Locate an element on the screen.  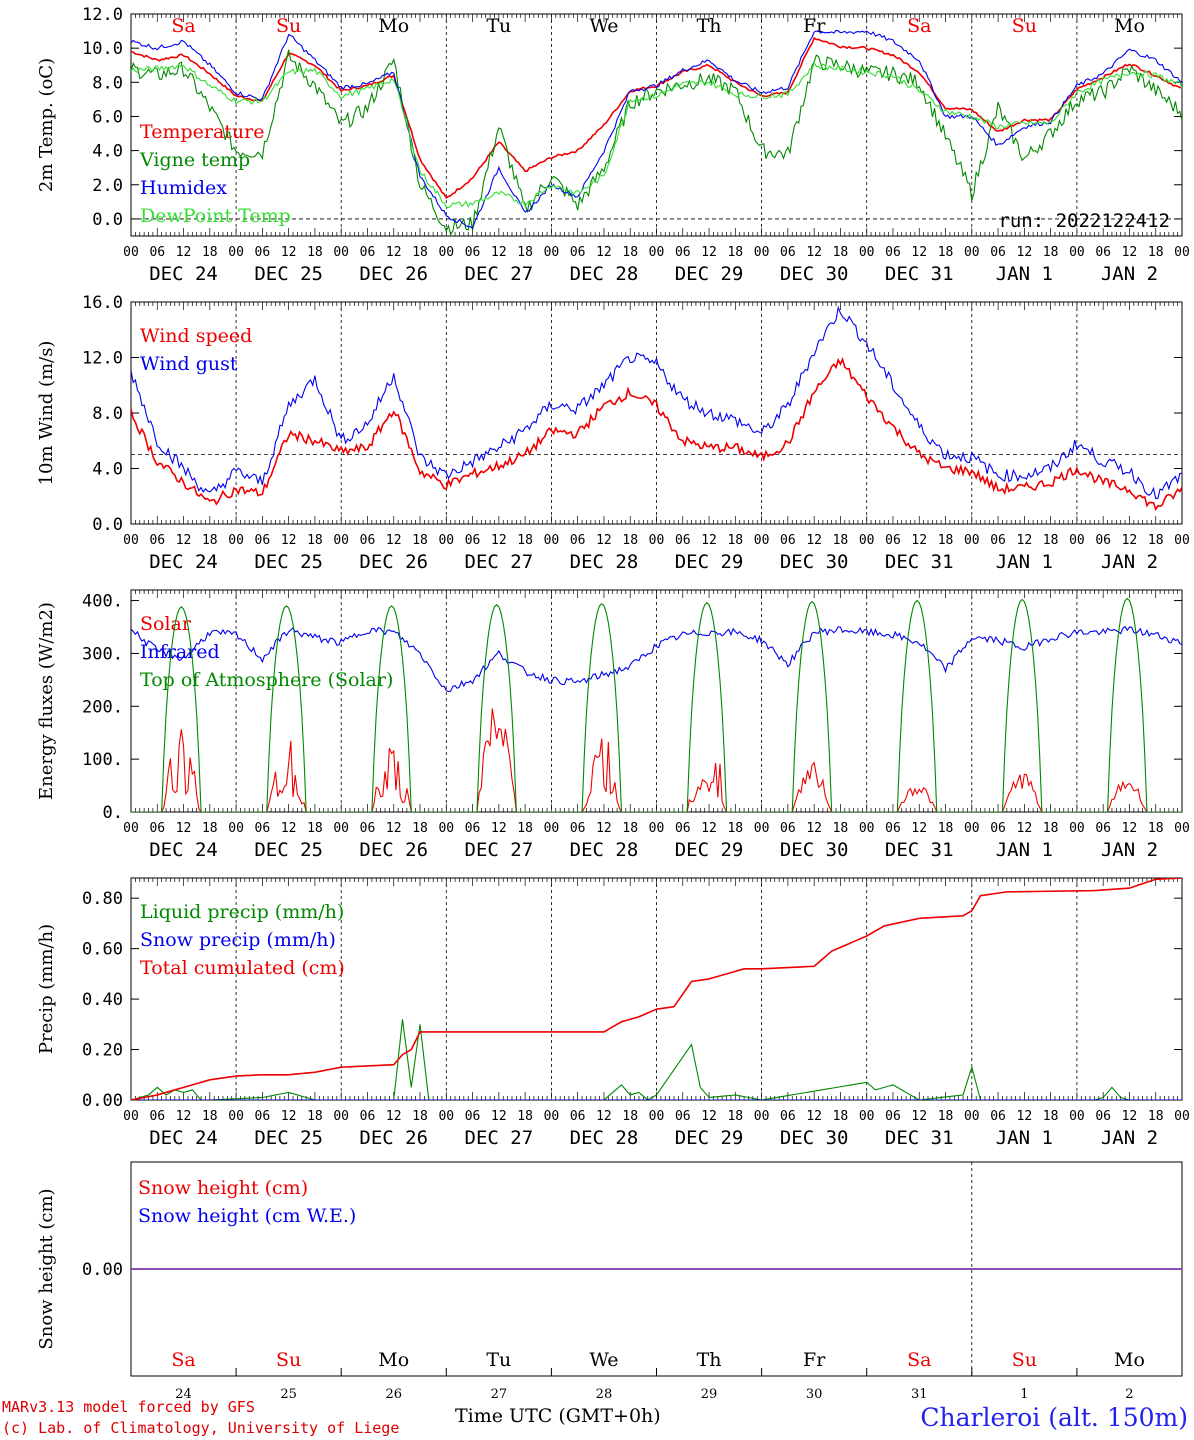
weekday-label: Su is located at coordinates (1024, 1360).